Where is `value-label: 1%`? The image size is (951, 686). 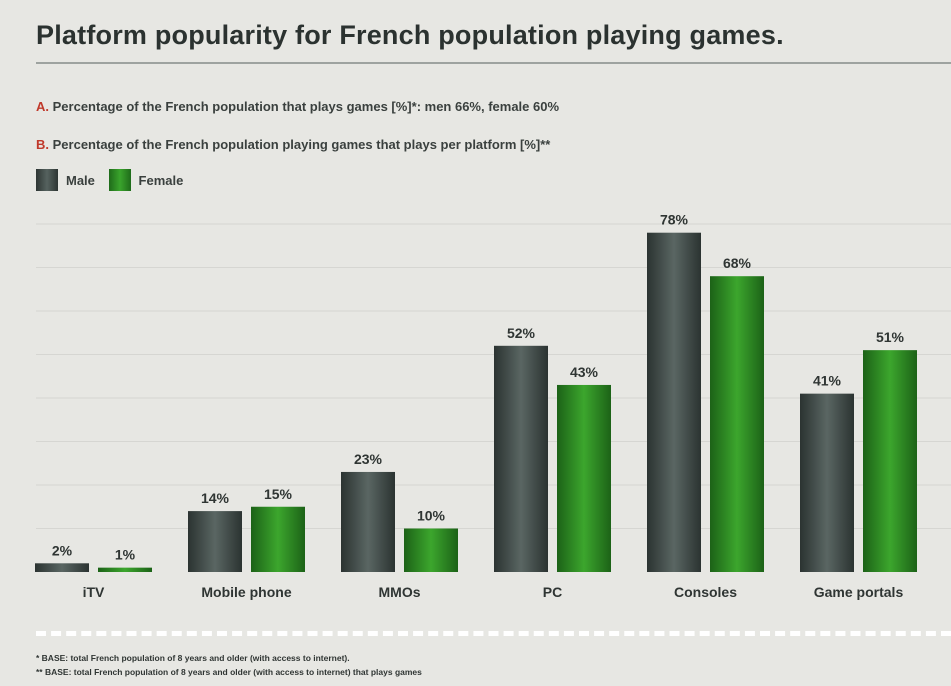
value-label: 1% is located at coordinates (125, 555).